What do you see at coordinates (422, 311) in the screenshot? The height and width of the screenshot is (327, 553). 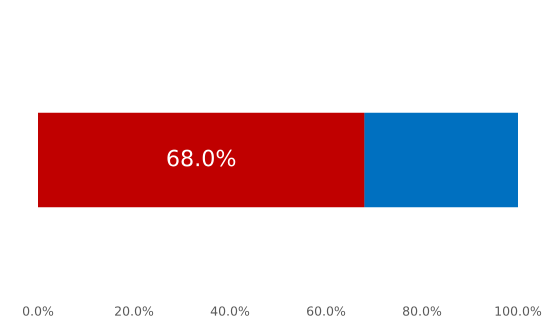 I see `x-tick-label: 80.0%` at bounding box center [422, 311].